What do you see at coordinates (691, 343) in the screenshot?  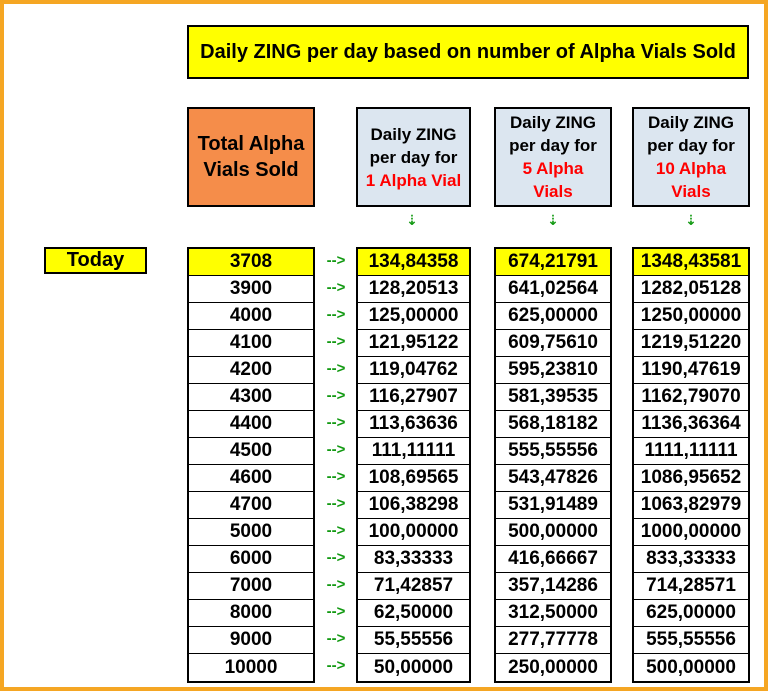 I see `table-cell-v10: 1219,51220` at bounding box center [691, 343].